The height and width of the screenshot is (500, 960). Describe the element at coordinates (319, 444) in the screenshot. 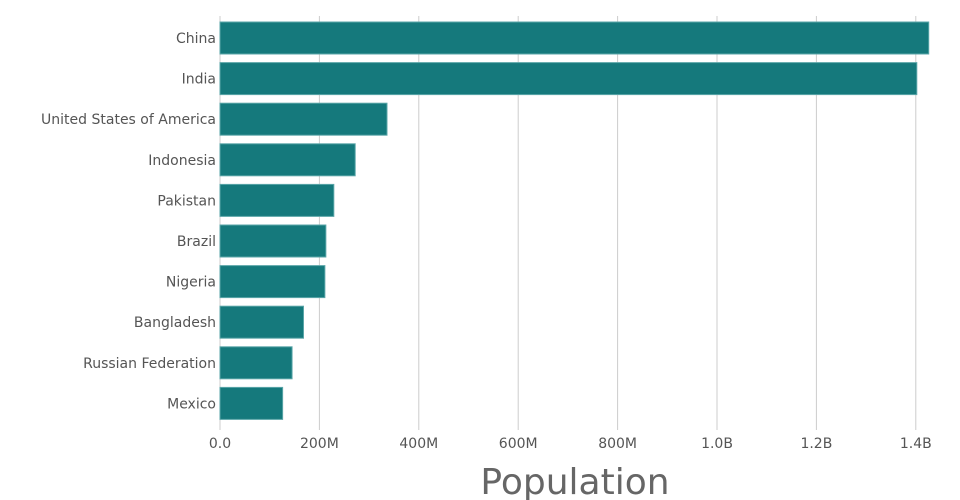

I see `x-tick-label: 200M` at that location.